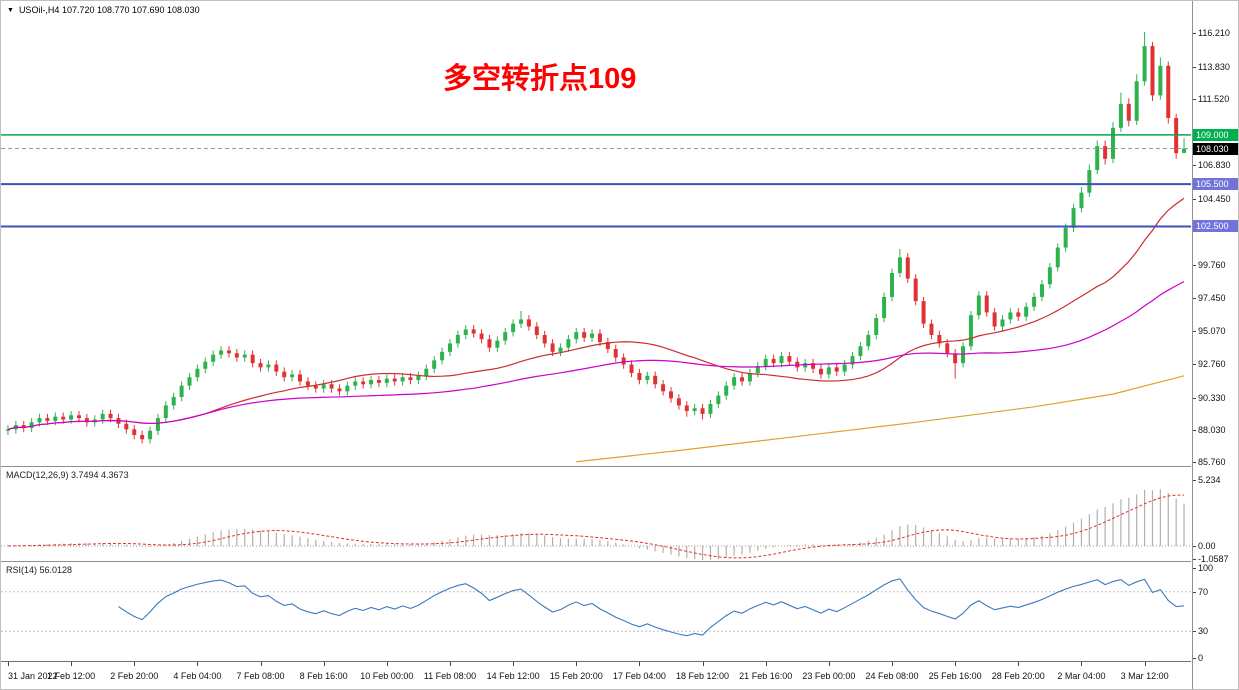 The width and height of the screenshot is (1239, 690). What do you see at coordinates (703, 676) in the screenshot?
I see `time-tick-label: 18 Feb 12:00` at bounding box center [703, 676].